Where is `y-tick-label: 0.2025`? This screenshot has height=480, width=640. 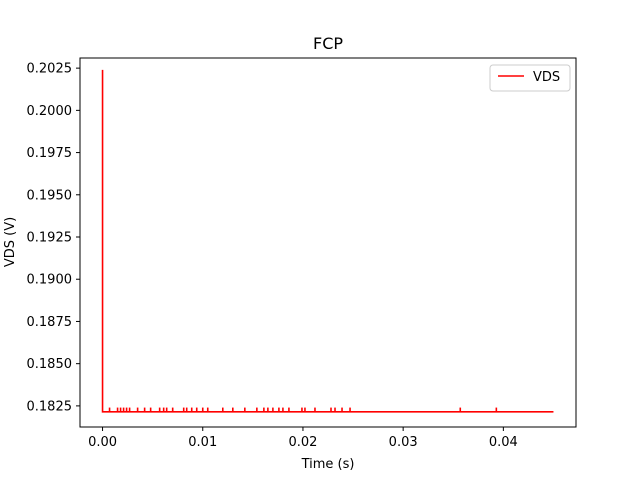
y-tick-label: 0.2025 is located at coordinates (50, 69).